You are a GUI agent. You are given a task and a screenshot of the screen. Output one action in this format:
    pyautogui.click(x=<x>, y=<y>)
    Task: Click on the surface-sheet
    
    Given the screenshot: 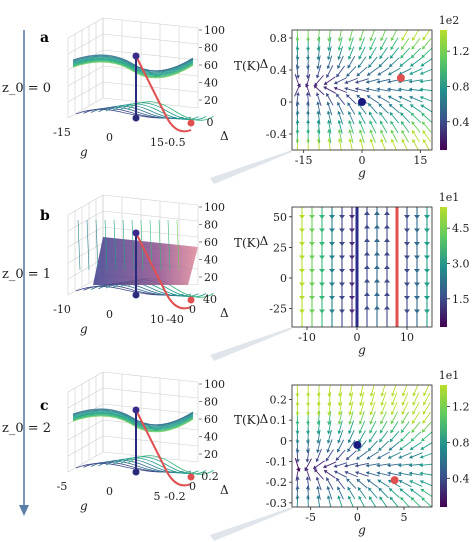 What is the action you would take?
    pyautogui.click(x=145, y=261)
    